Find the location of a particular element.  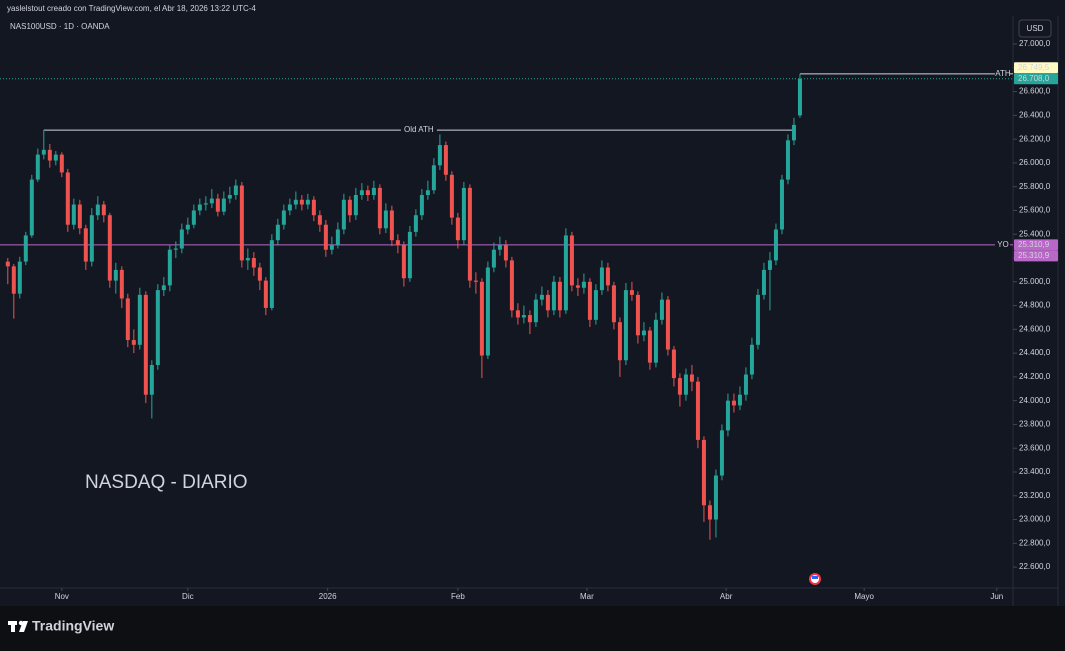

y-tick-label: 27.000,0 is located at coordinates (1035, 43).